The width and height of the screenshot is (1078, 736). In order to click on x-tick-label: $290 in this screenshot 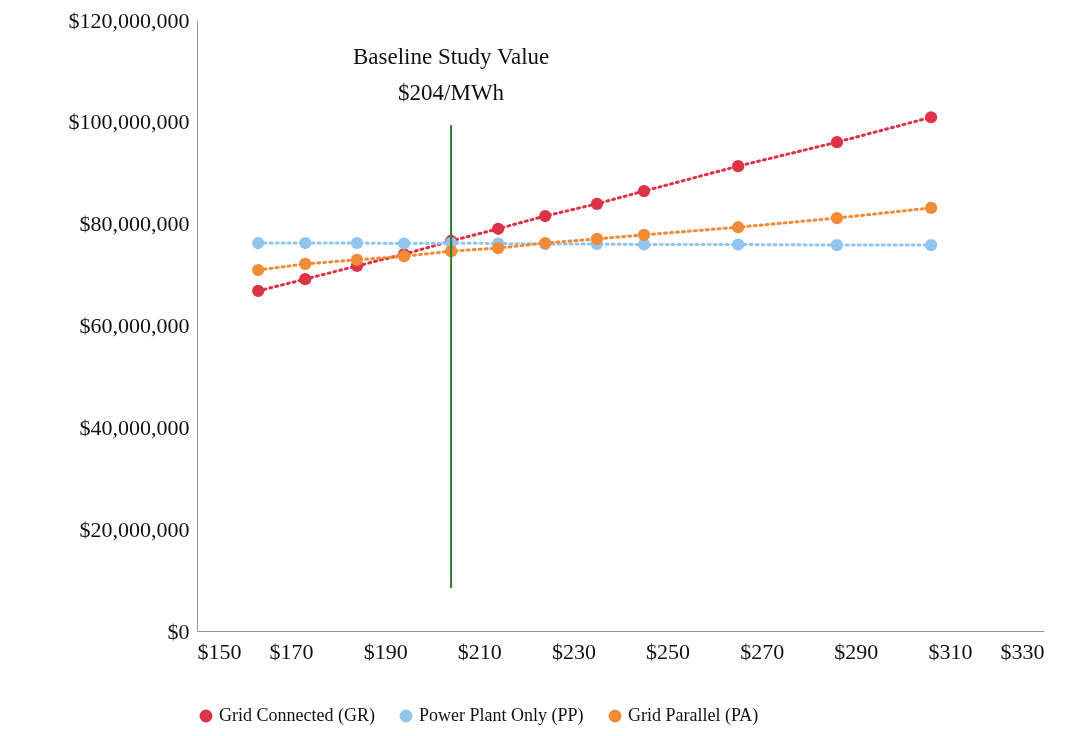, I will do `click(856, 651)`.